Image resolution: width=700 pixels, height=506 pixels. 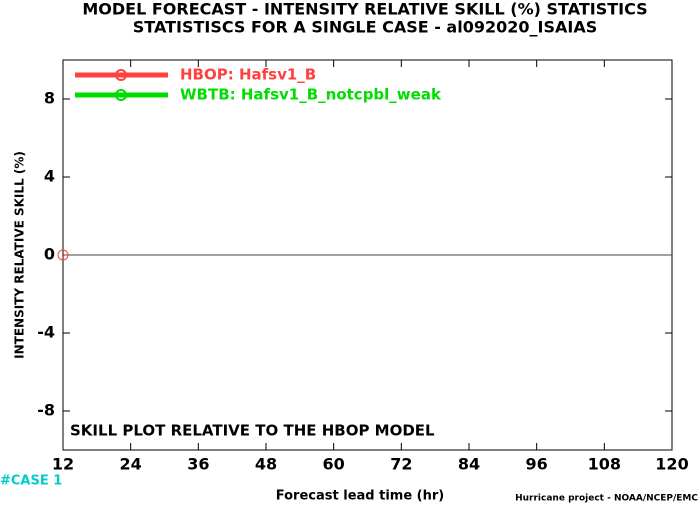 I want to click on annotation: SKILL PLOT RELATIVE TO THE HBOP MODEL, so click(x=252, y=431).